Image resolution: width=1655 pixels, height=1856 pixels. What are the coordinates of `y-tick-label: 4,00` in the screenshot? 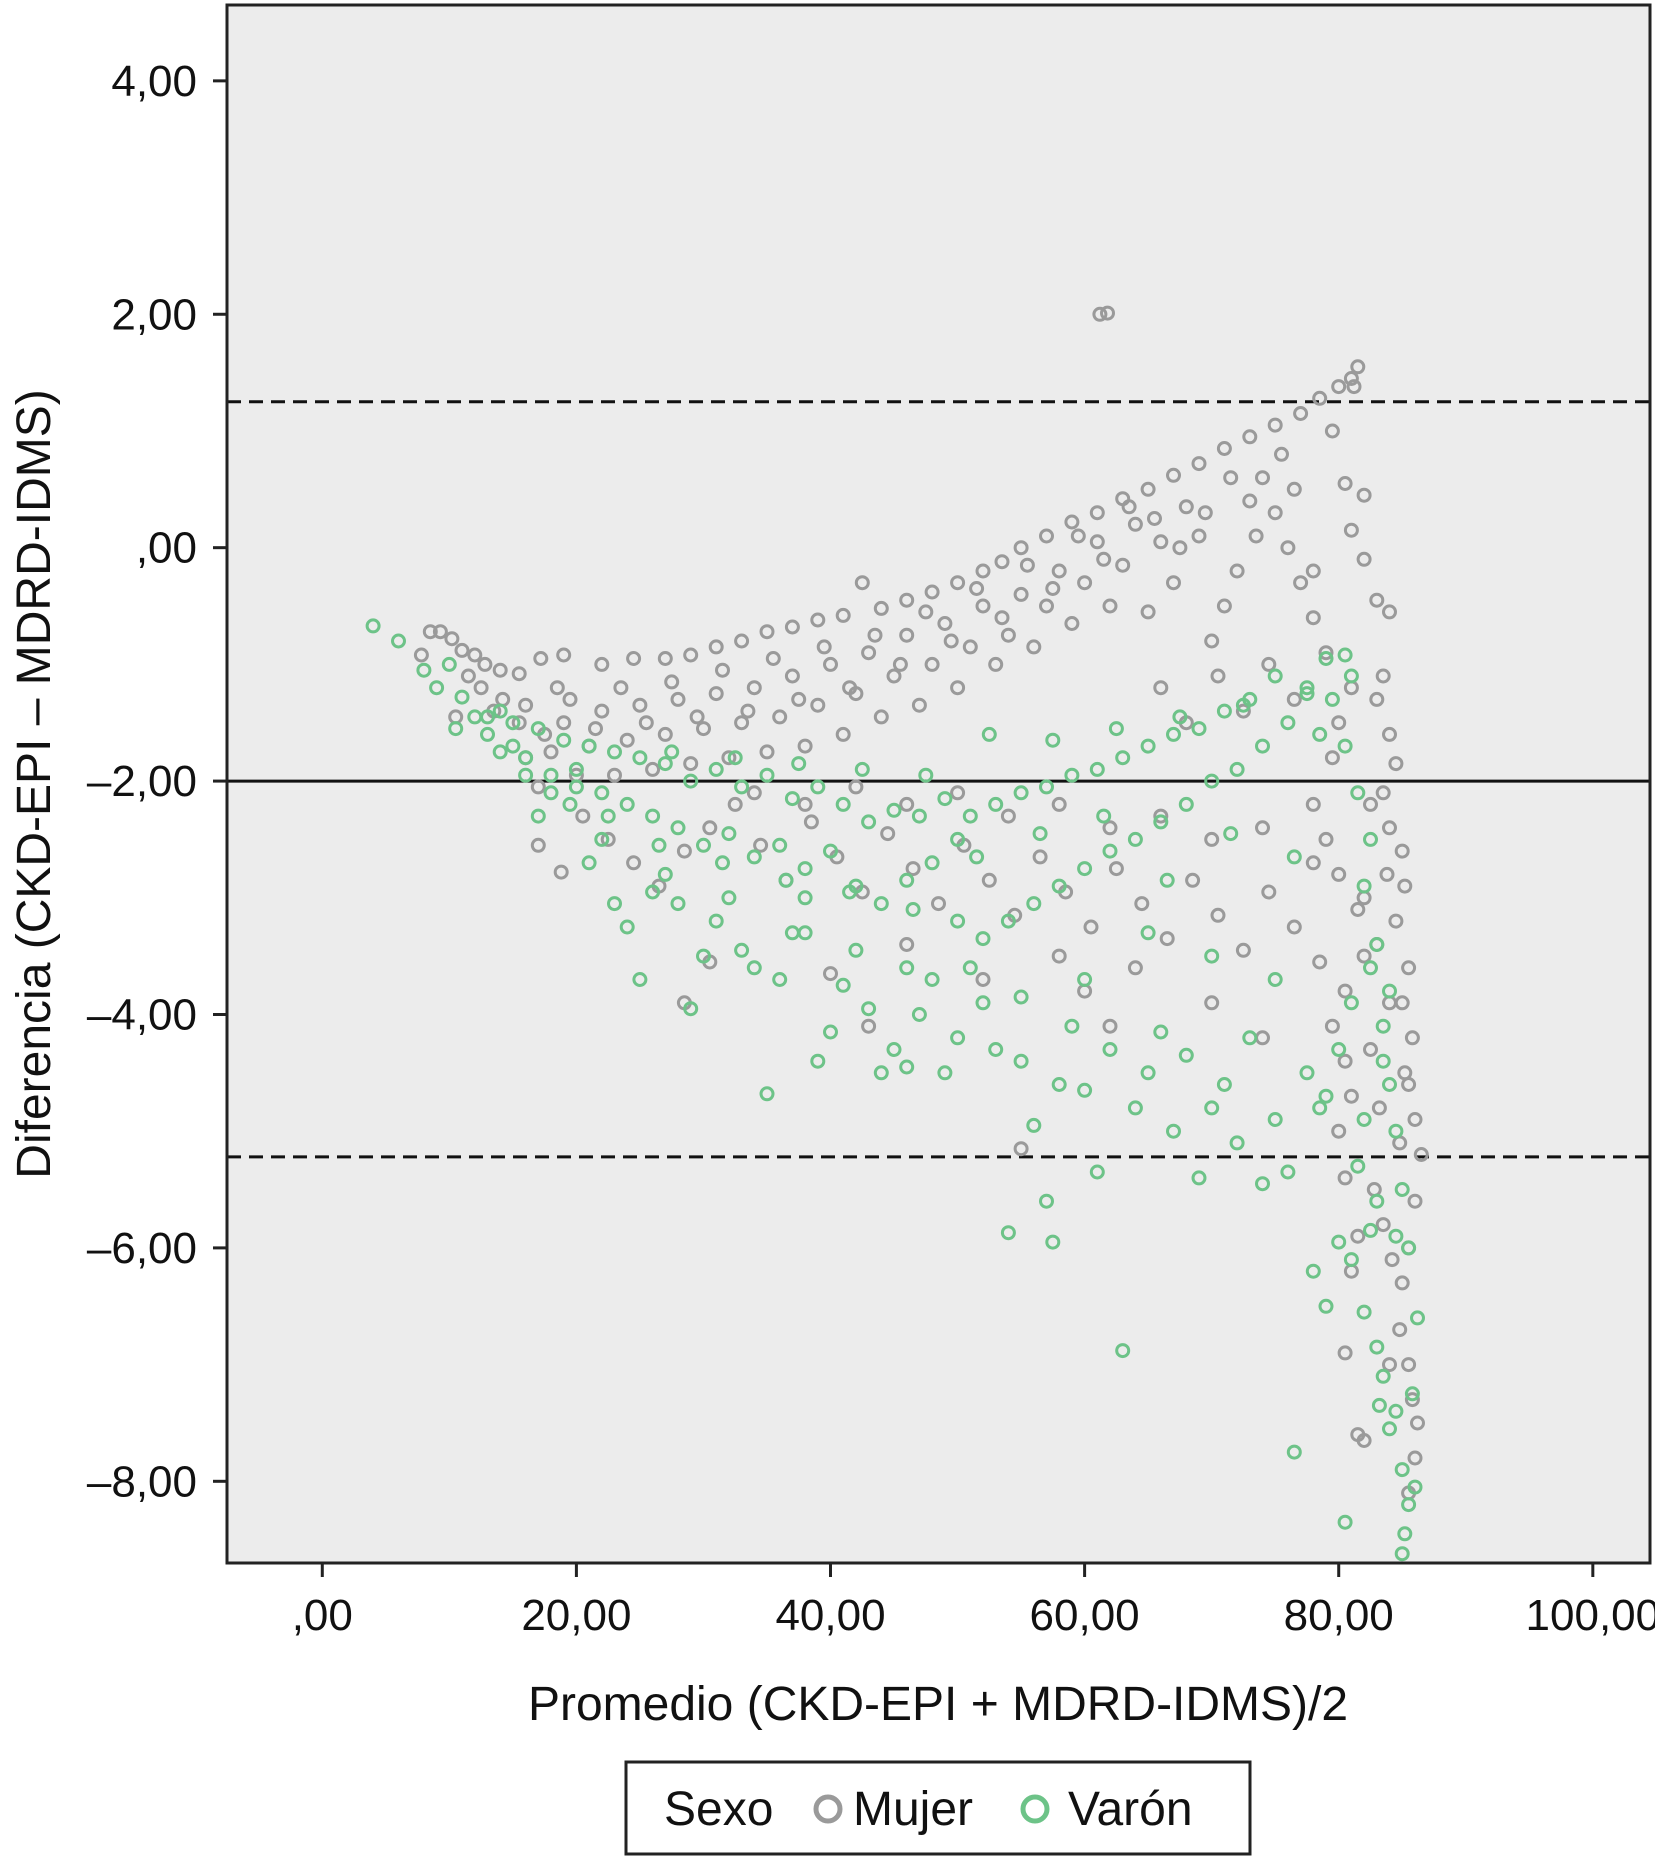 It's located at (154, 81).